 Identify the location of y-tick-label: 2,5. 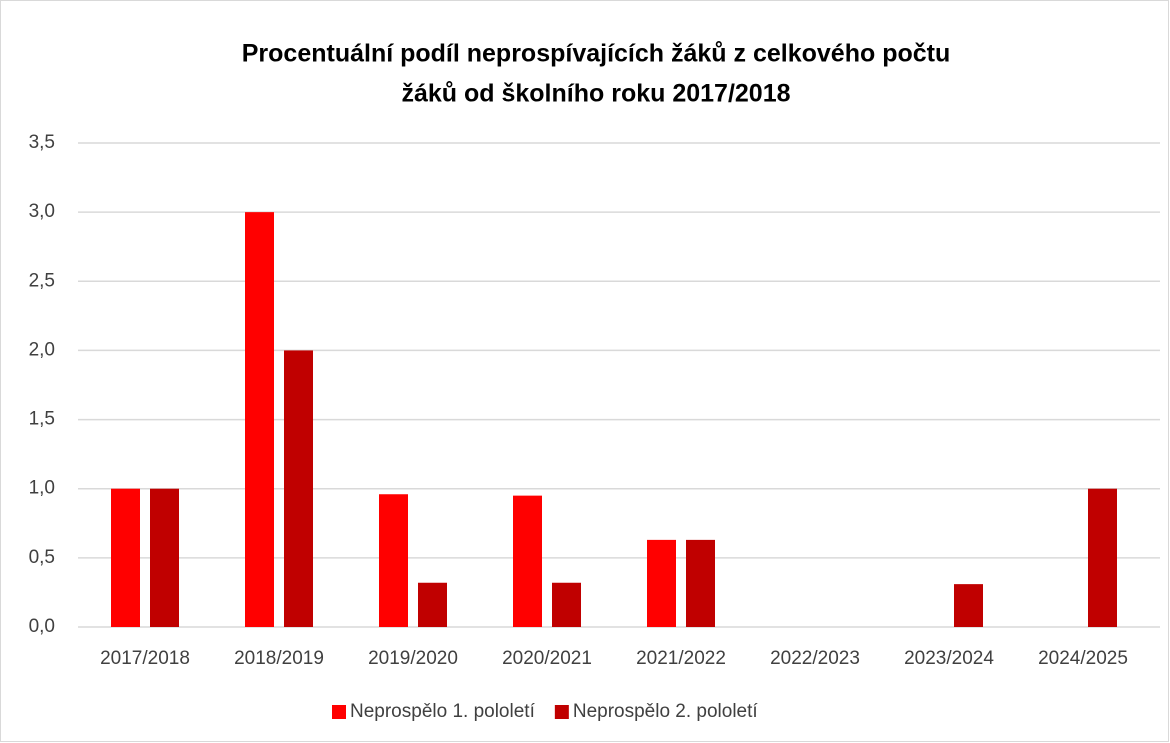
(42, 280).